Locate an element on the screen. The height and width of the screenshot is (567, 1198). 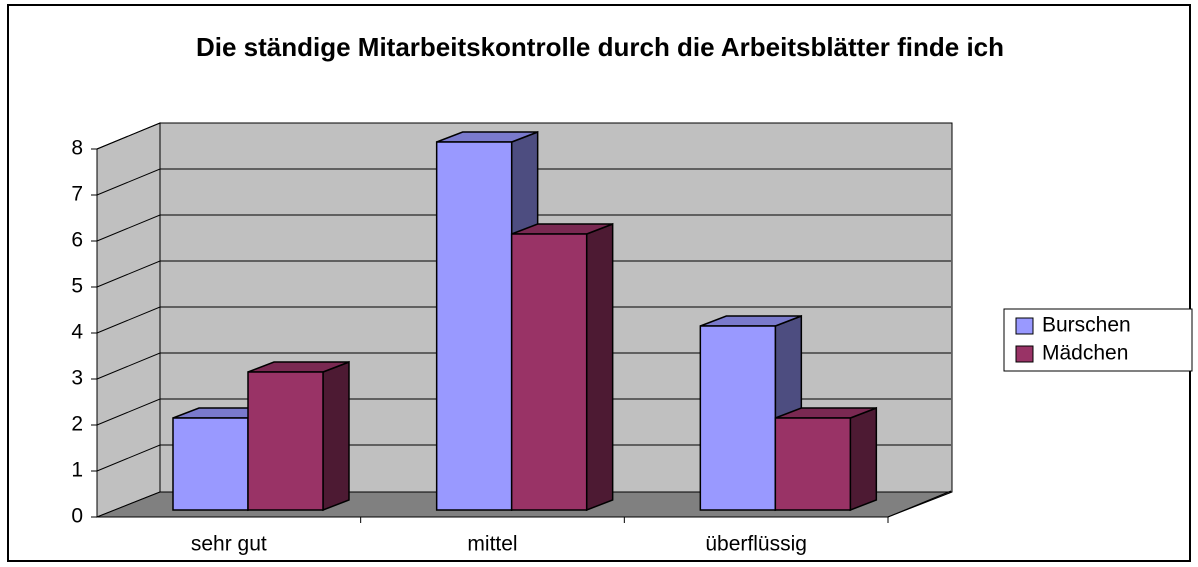
y-tick-label: 3 is located at coordinates (77, 378).